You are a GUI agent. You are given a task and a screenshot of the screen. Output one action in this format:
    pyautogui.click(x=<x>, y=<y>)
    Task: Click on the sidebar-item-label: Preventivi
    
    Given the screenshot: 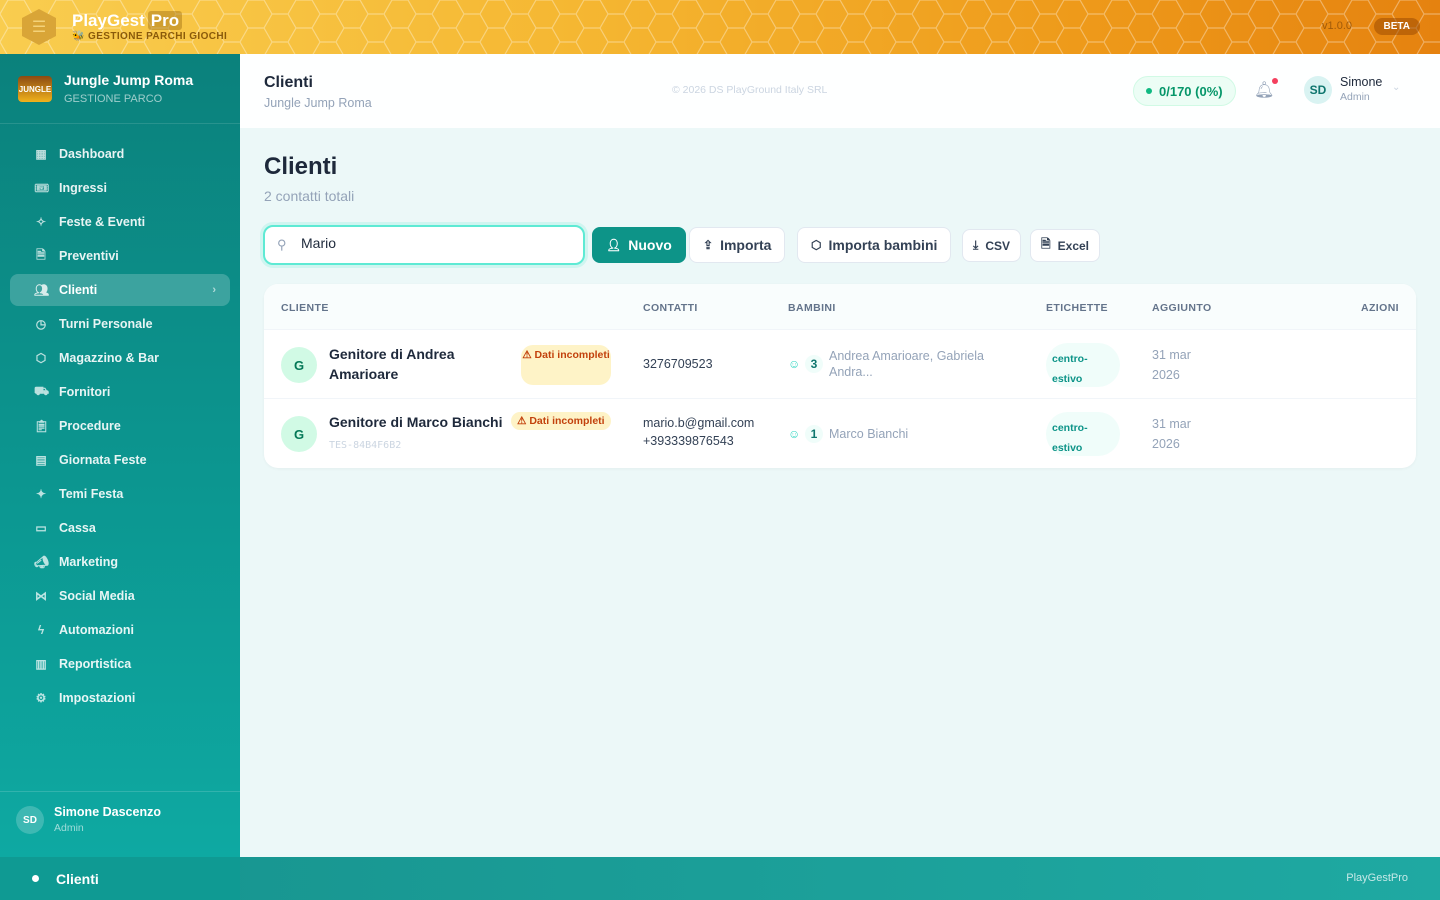 What is the action you would take?
    pyautogui.click(x=89, y=256)
    